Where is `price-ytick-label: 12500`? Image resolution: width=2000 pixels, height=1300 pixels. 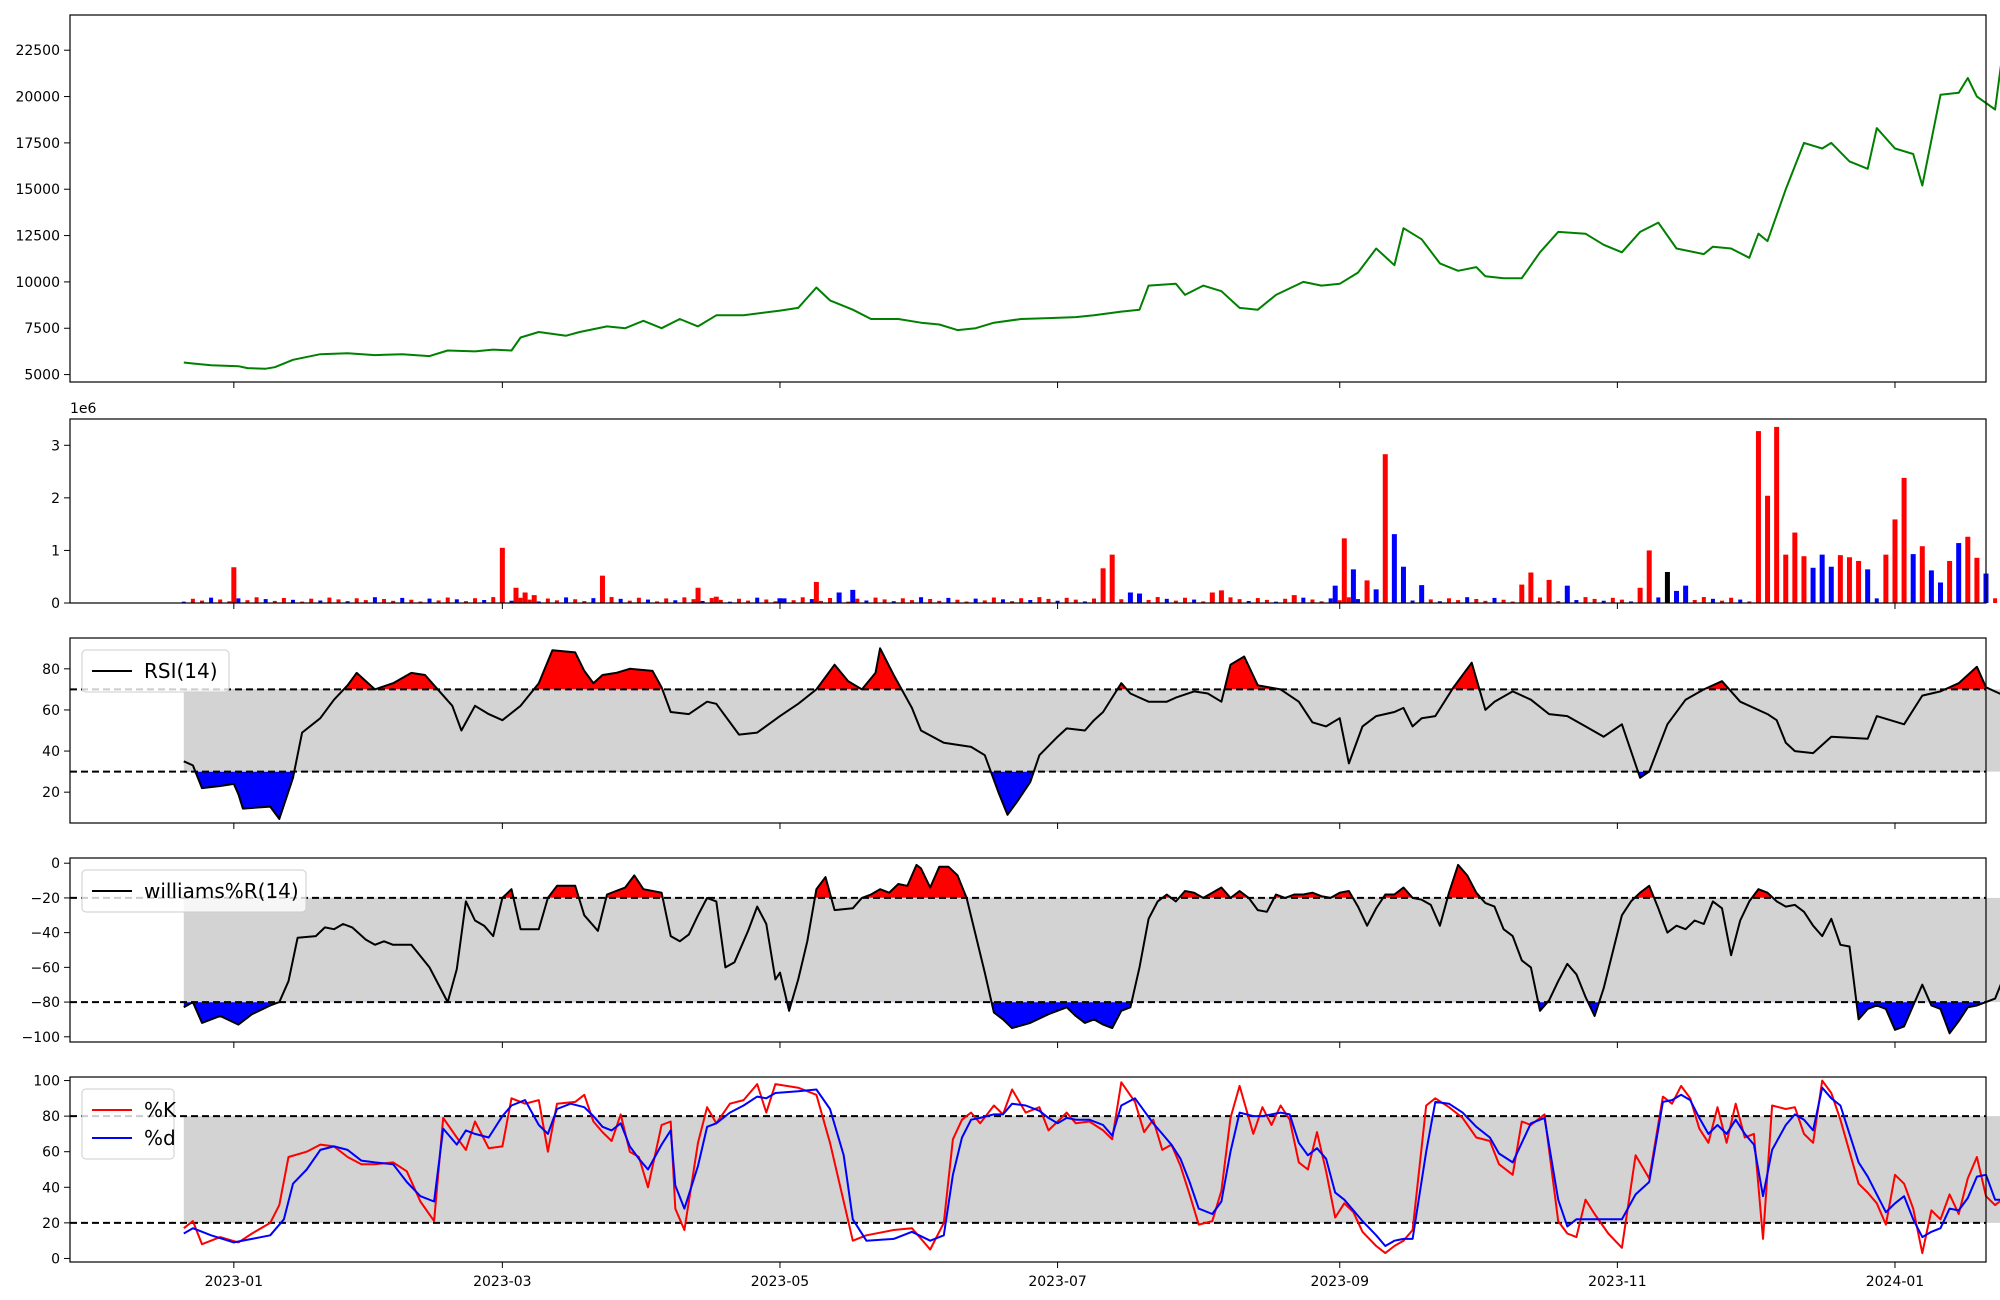
price-ytick-label: 12500 is located at coordinates (37, 237).